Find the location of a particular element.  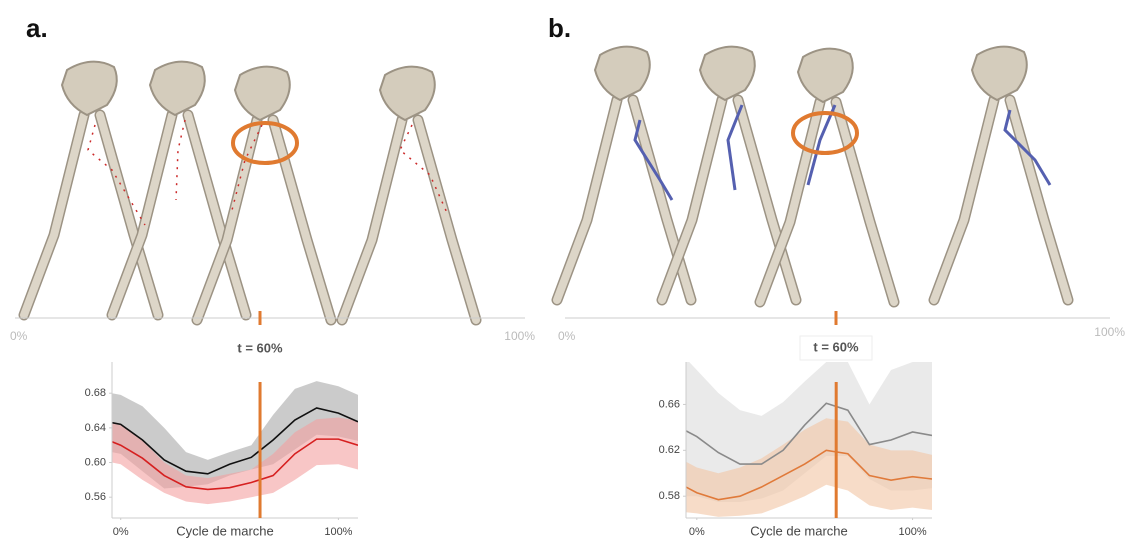

y-tick-label: 0.58 is located at coordinates (669, 496).